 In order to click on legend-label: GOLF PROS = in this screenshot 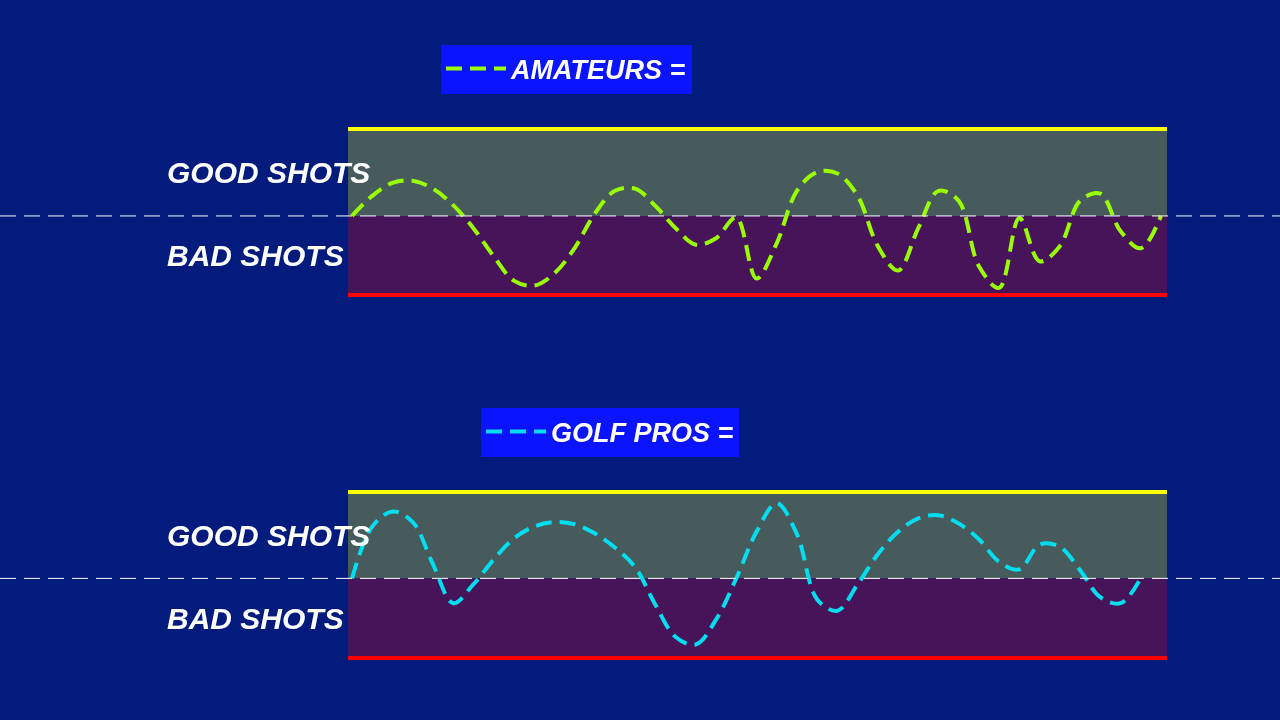, I will do `click(642, 433)`.